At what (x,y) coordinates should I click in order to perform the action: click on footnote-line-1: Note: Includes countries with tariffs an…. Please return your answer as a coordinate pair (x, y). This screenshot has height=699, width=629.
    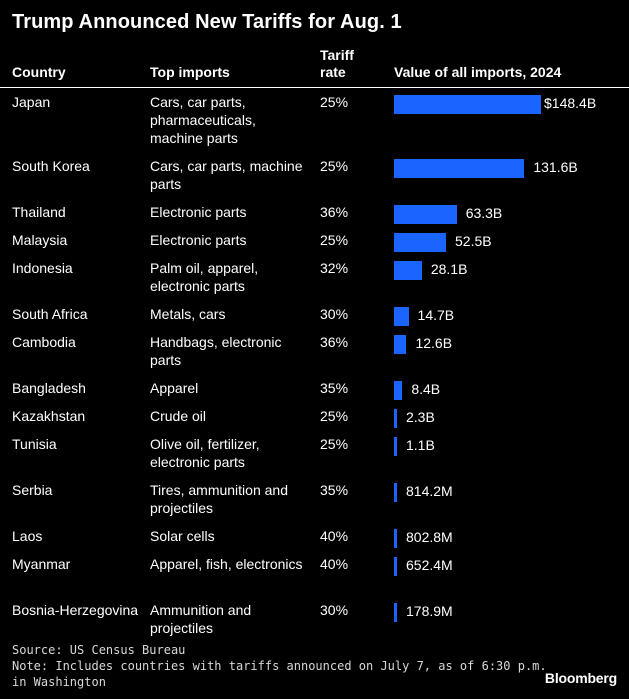
    Looking at the image, I should click on (279, 666).